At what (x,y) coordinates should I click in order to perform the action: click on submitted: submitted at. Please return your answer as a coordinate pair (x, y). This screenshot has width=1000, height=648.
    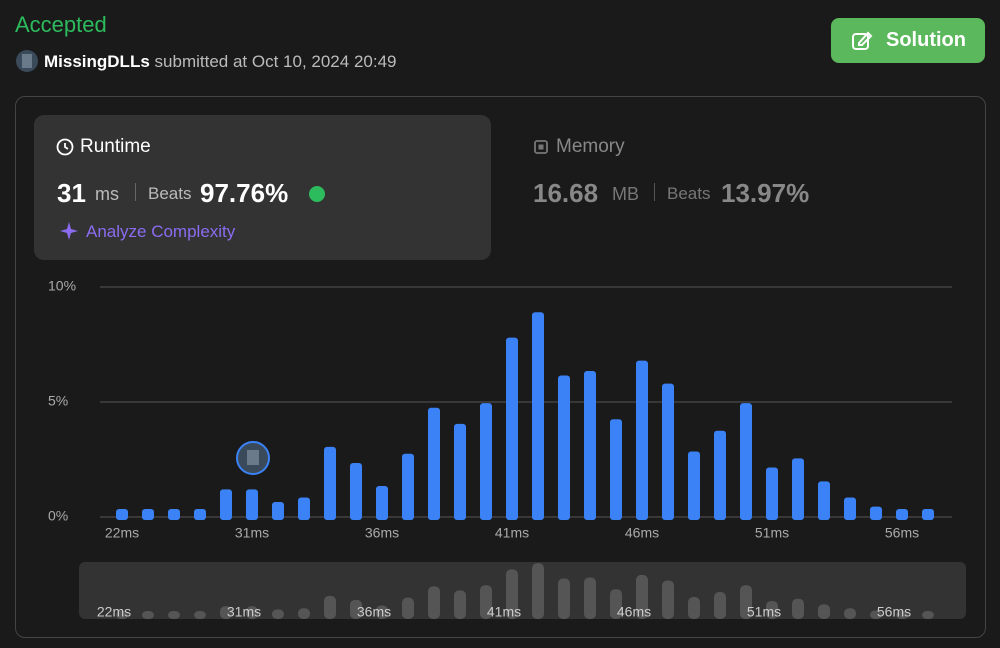
    Looking at the image, I should click on (201, 61).